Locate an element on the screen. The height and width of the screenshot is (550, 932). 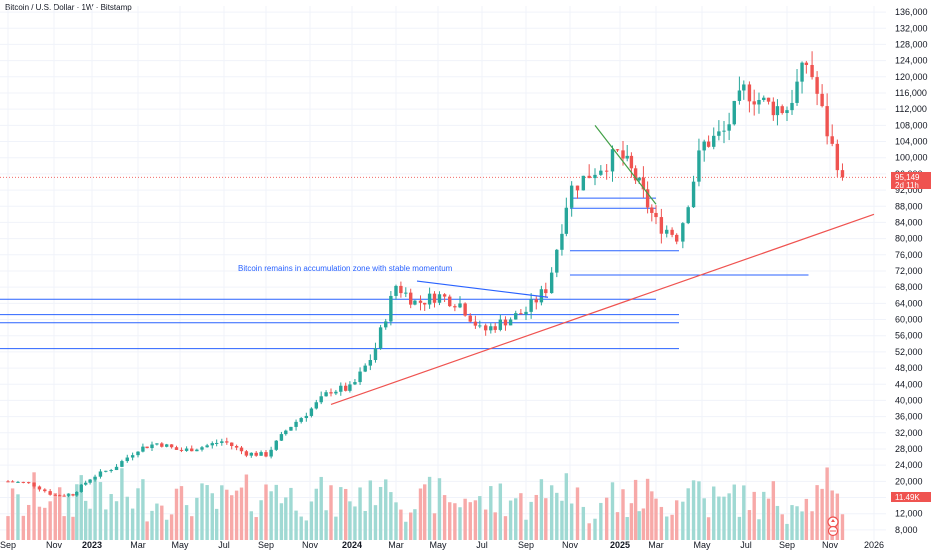
price-tick-label: 84,000 is located at coordinates (909, 222).